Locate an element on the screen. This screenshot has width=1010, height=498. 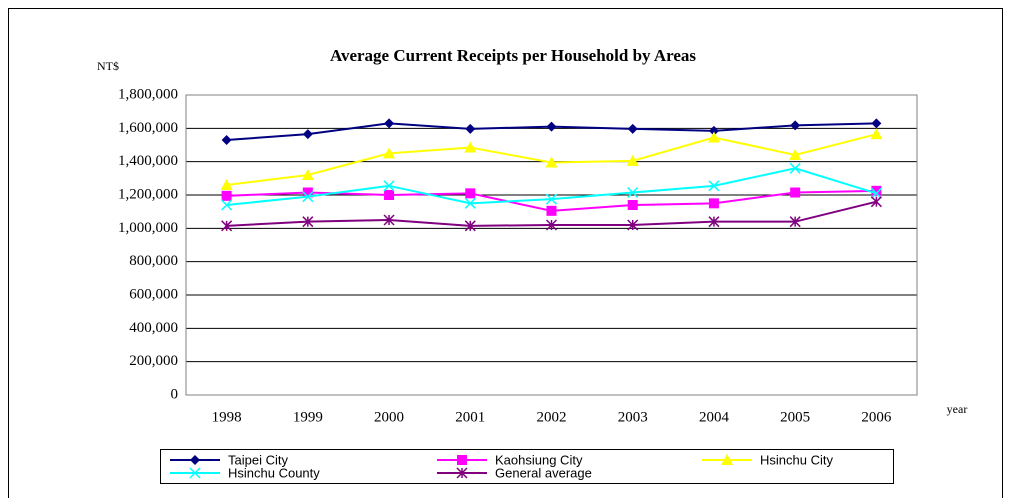
y-tick-label: 200,000 is located at coordinates (153, 361).